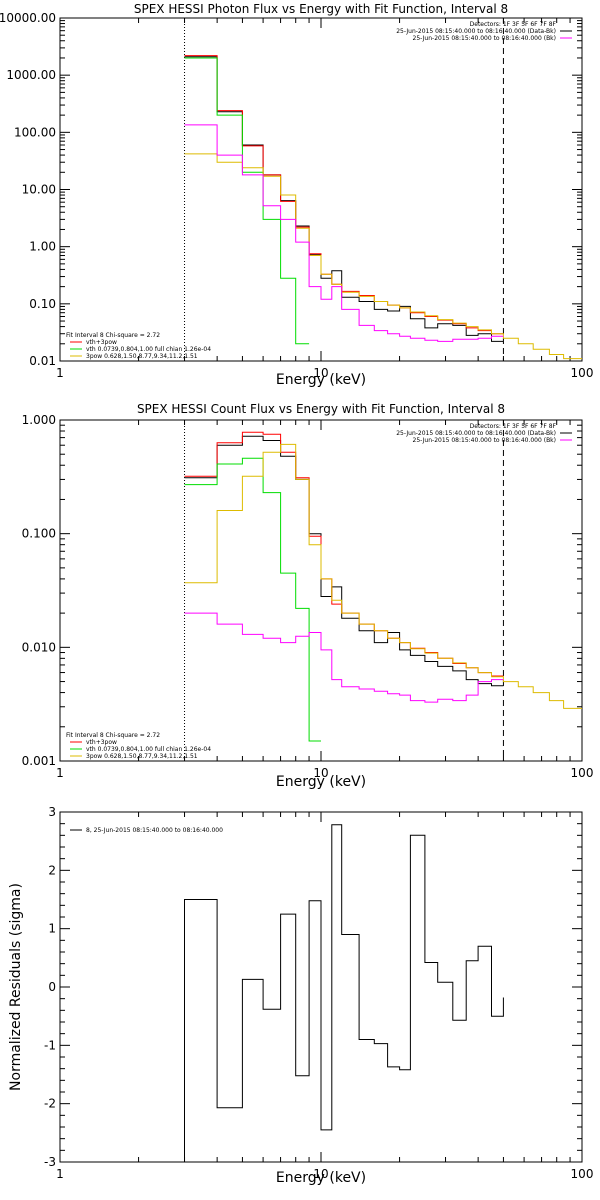 This screenshot has width=600, height=1200. What do you see at coordinates (42, 247) in the screenshot?
I see `y-tick-label: 1.00` at bounding box center [42, 247].